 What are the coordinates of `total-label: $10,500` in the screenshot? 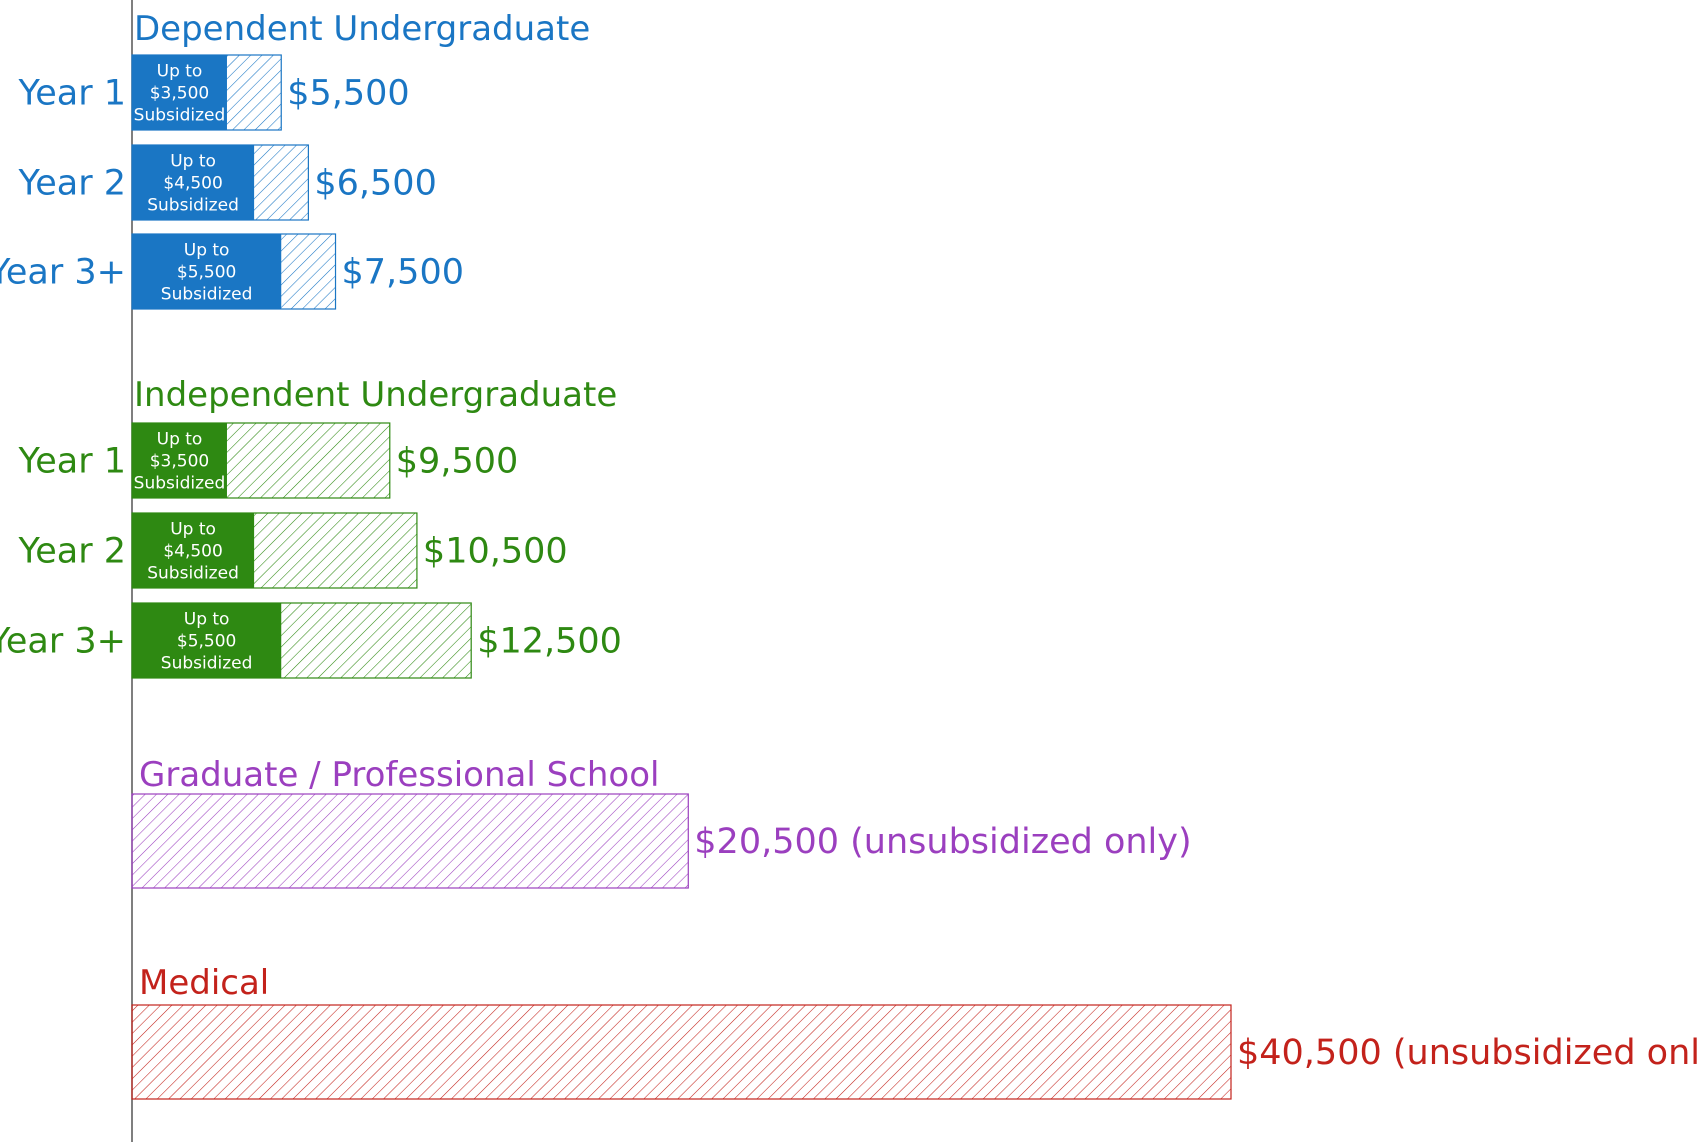 It's located at (495, 552).